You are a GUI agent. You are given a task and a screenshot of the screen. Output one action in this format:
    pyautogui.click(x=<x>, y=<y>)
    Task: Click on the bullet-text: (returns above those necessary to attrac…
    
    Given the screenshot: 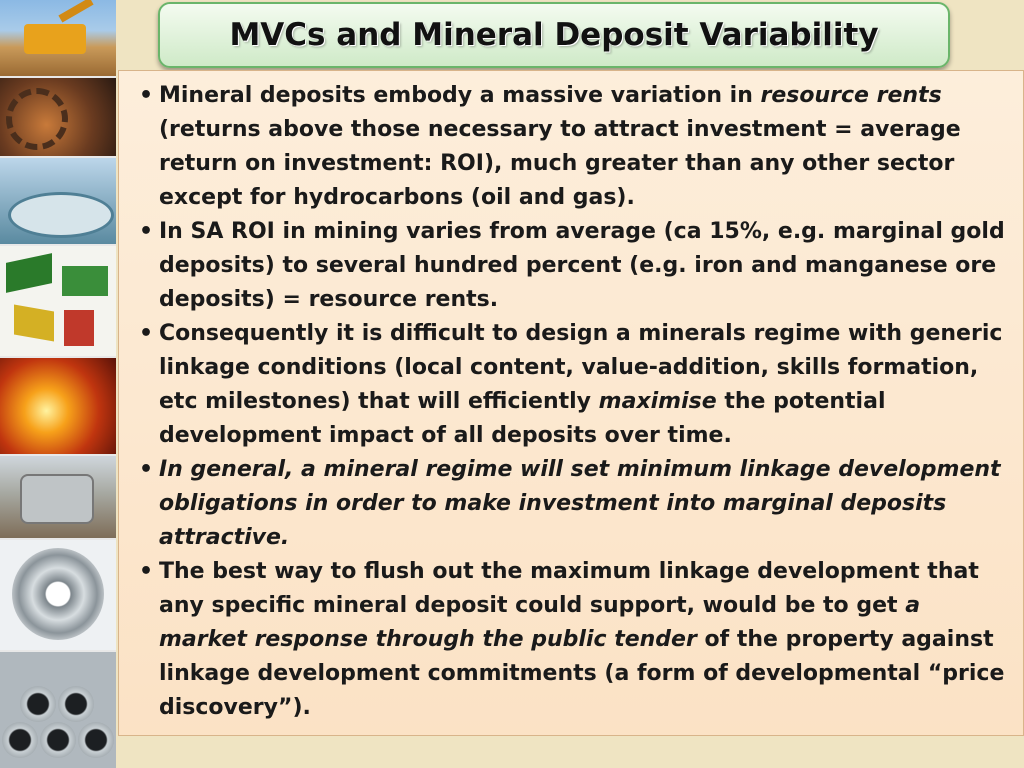 What is the action you would take?
    pyautogui.click(x=560, y=163)
    